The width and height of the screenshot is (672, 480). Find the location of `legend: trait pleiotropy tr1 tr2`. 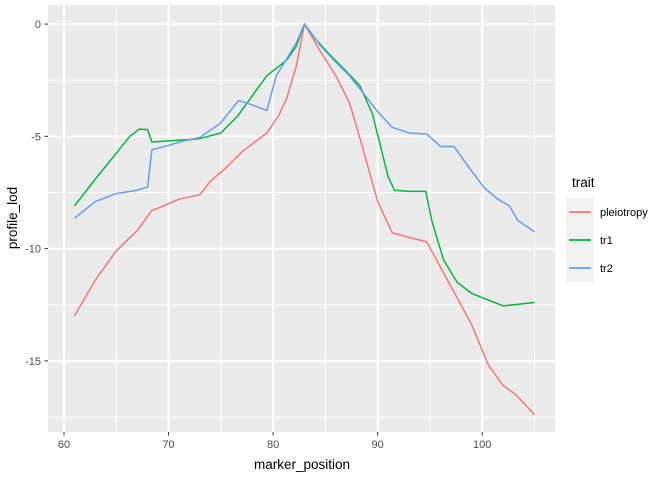

legend: trait pleiotropy tr1 tr2 is located at coordinates (607, 228).